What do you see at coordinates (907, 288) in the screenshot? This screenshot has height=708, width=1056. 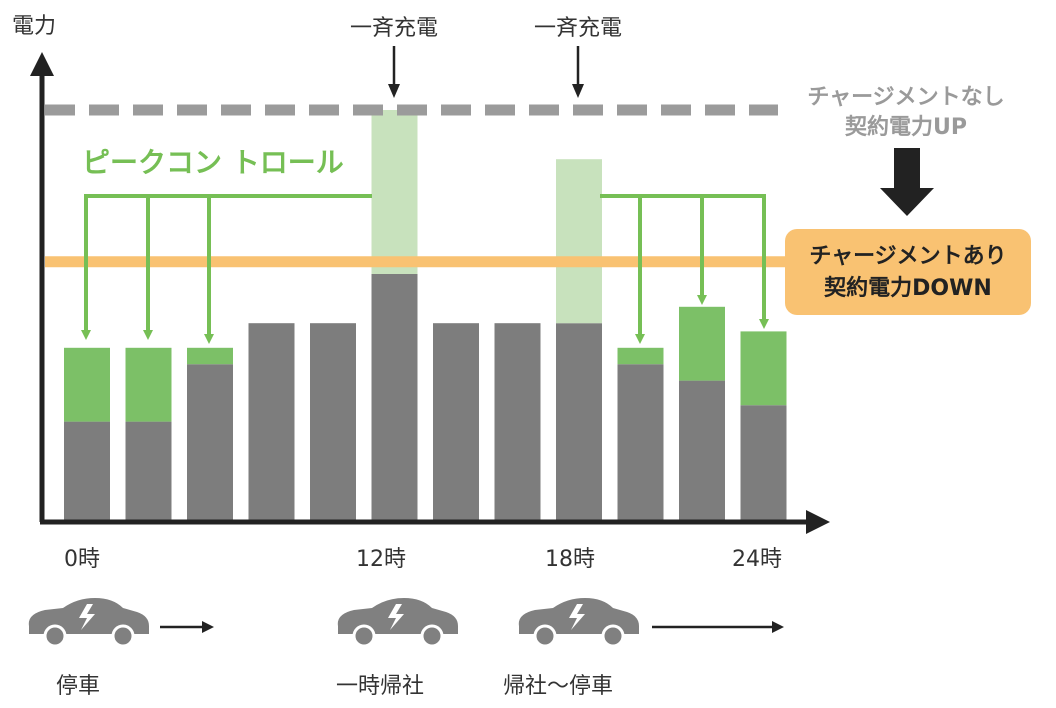 I see `with-management-label-line2: 契約電力DOWN` at bounding box center [907, 288].